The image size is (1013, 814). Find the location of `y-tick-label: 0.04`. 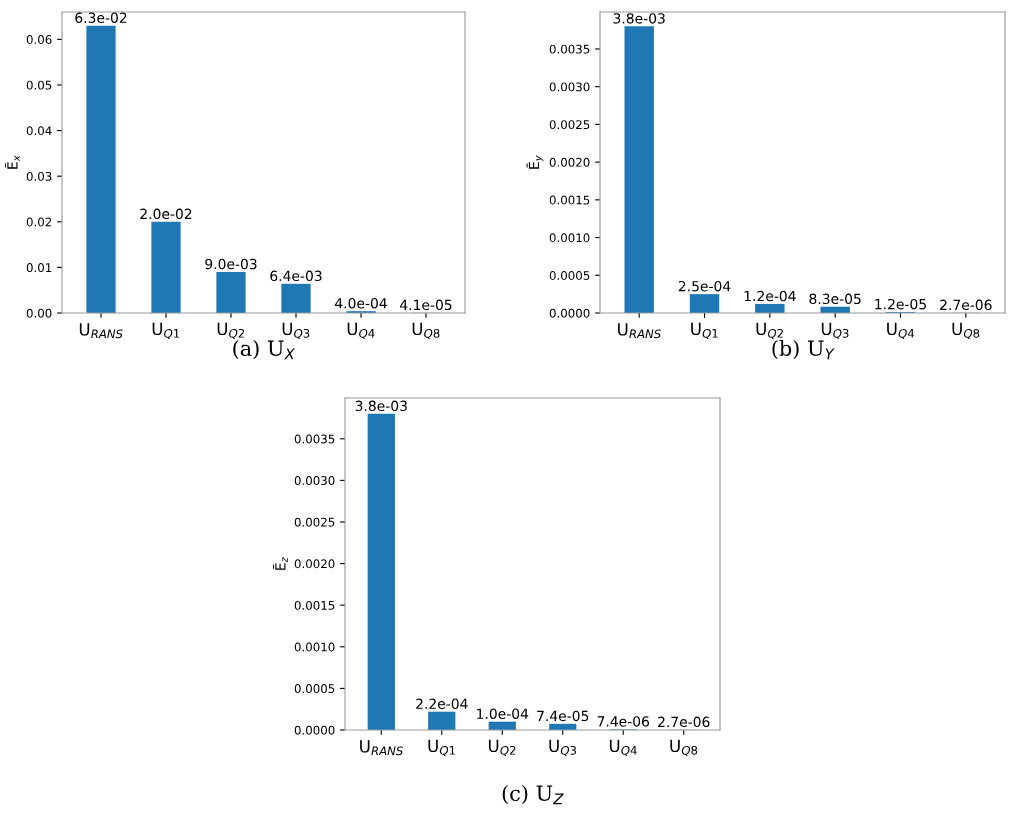

y-tick-label: 0.04 is located at coordinates (39, 131).